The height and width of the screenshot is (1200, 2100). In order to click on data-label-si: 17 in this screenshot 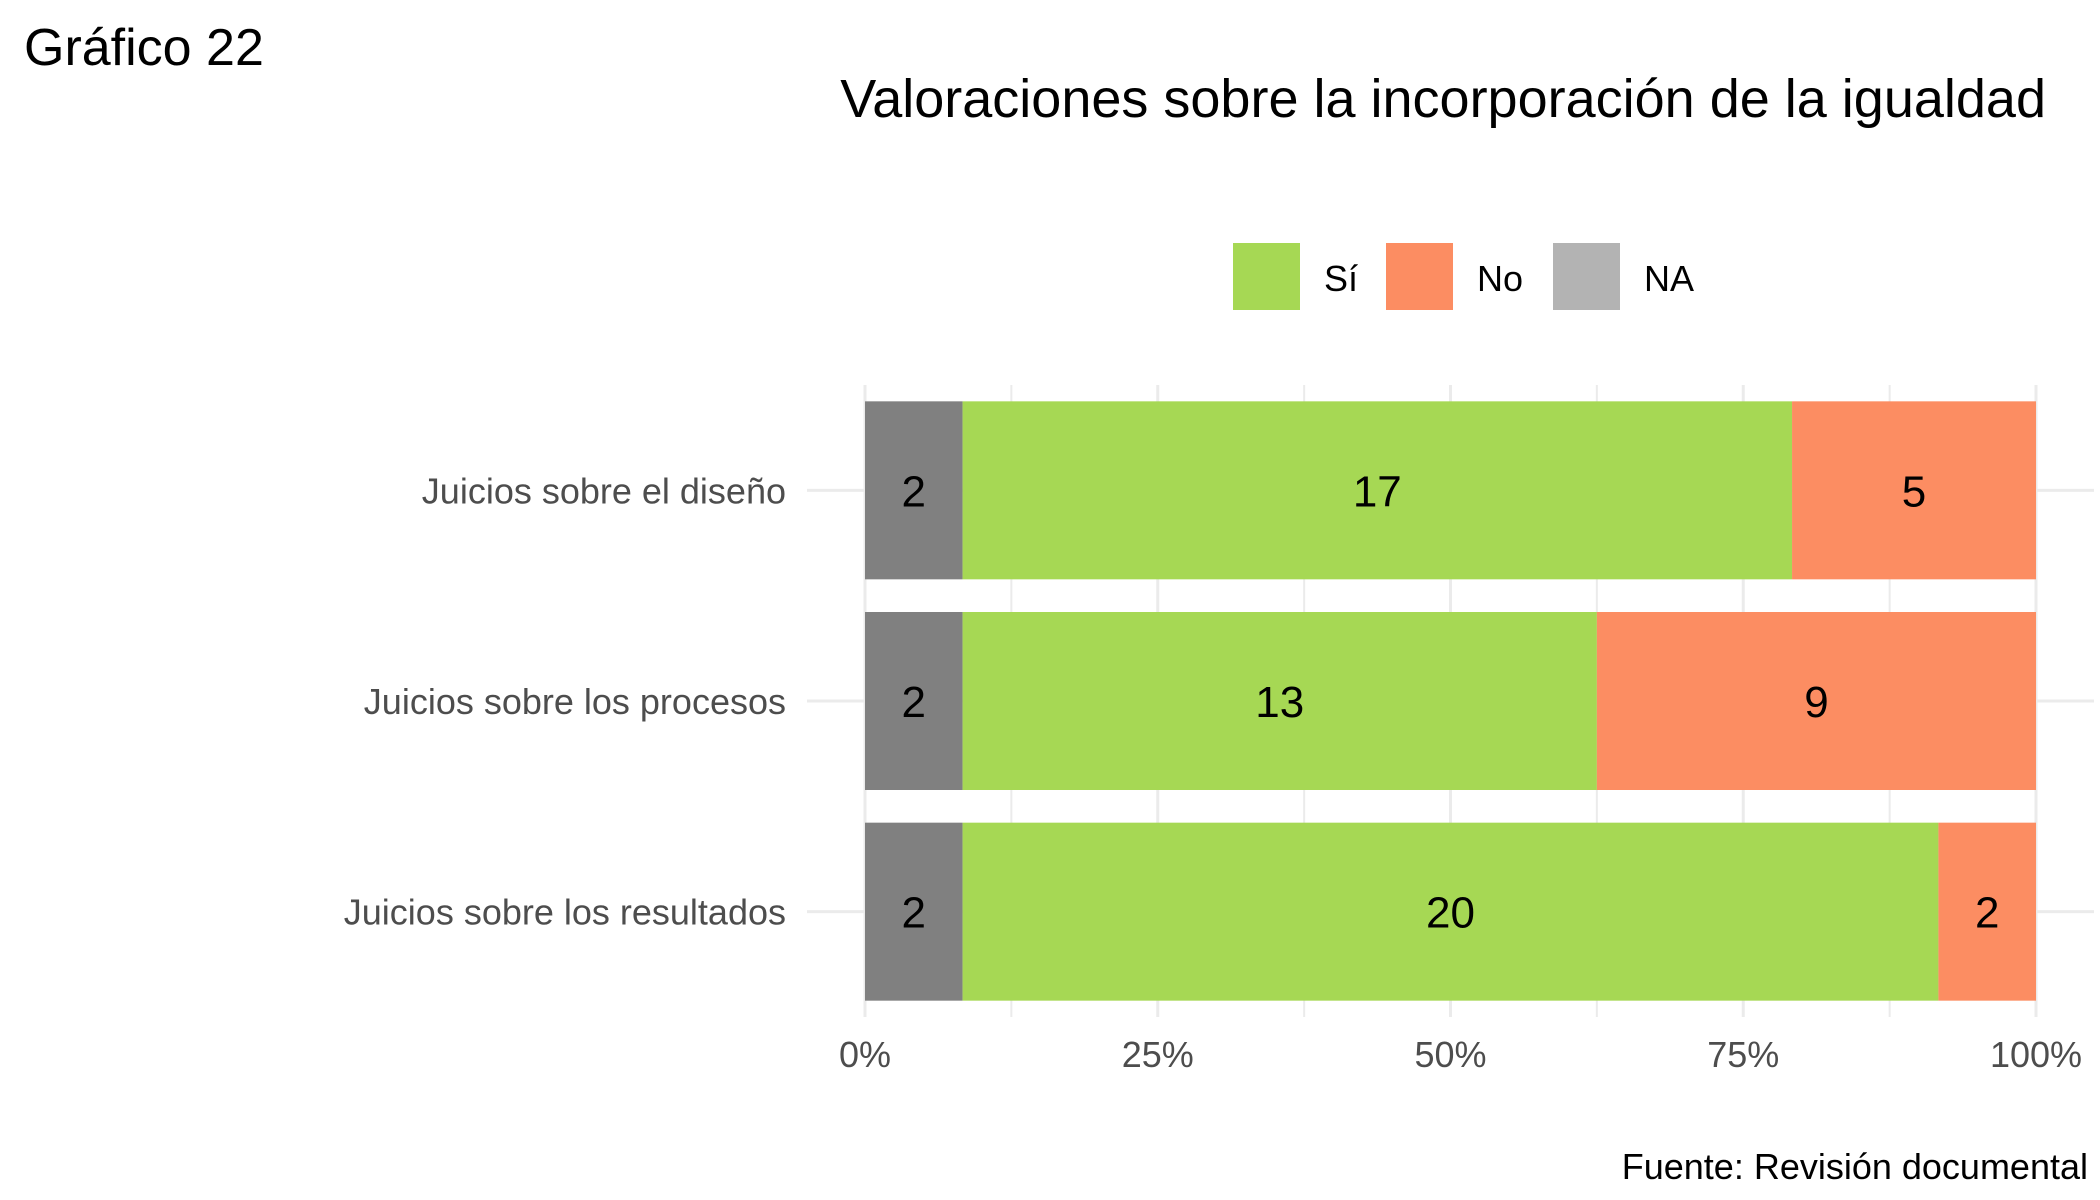, I will do `click(1377, 491)`.